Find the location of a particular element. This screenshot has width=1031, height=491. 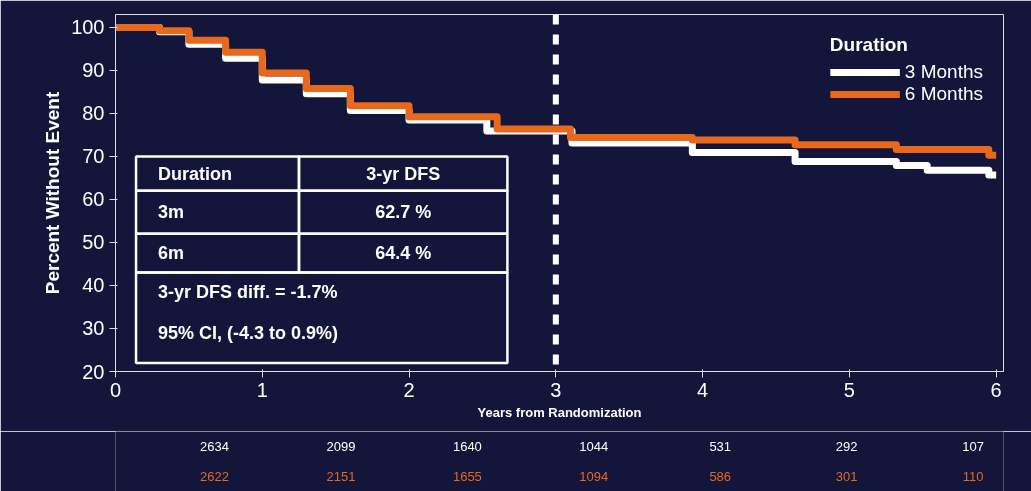

text: 2622 is located at coordinates (215, 476).